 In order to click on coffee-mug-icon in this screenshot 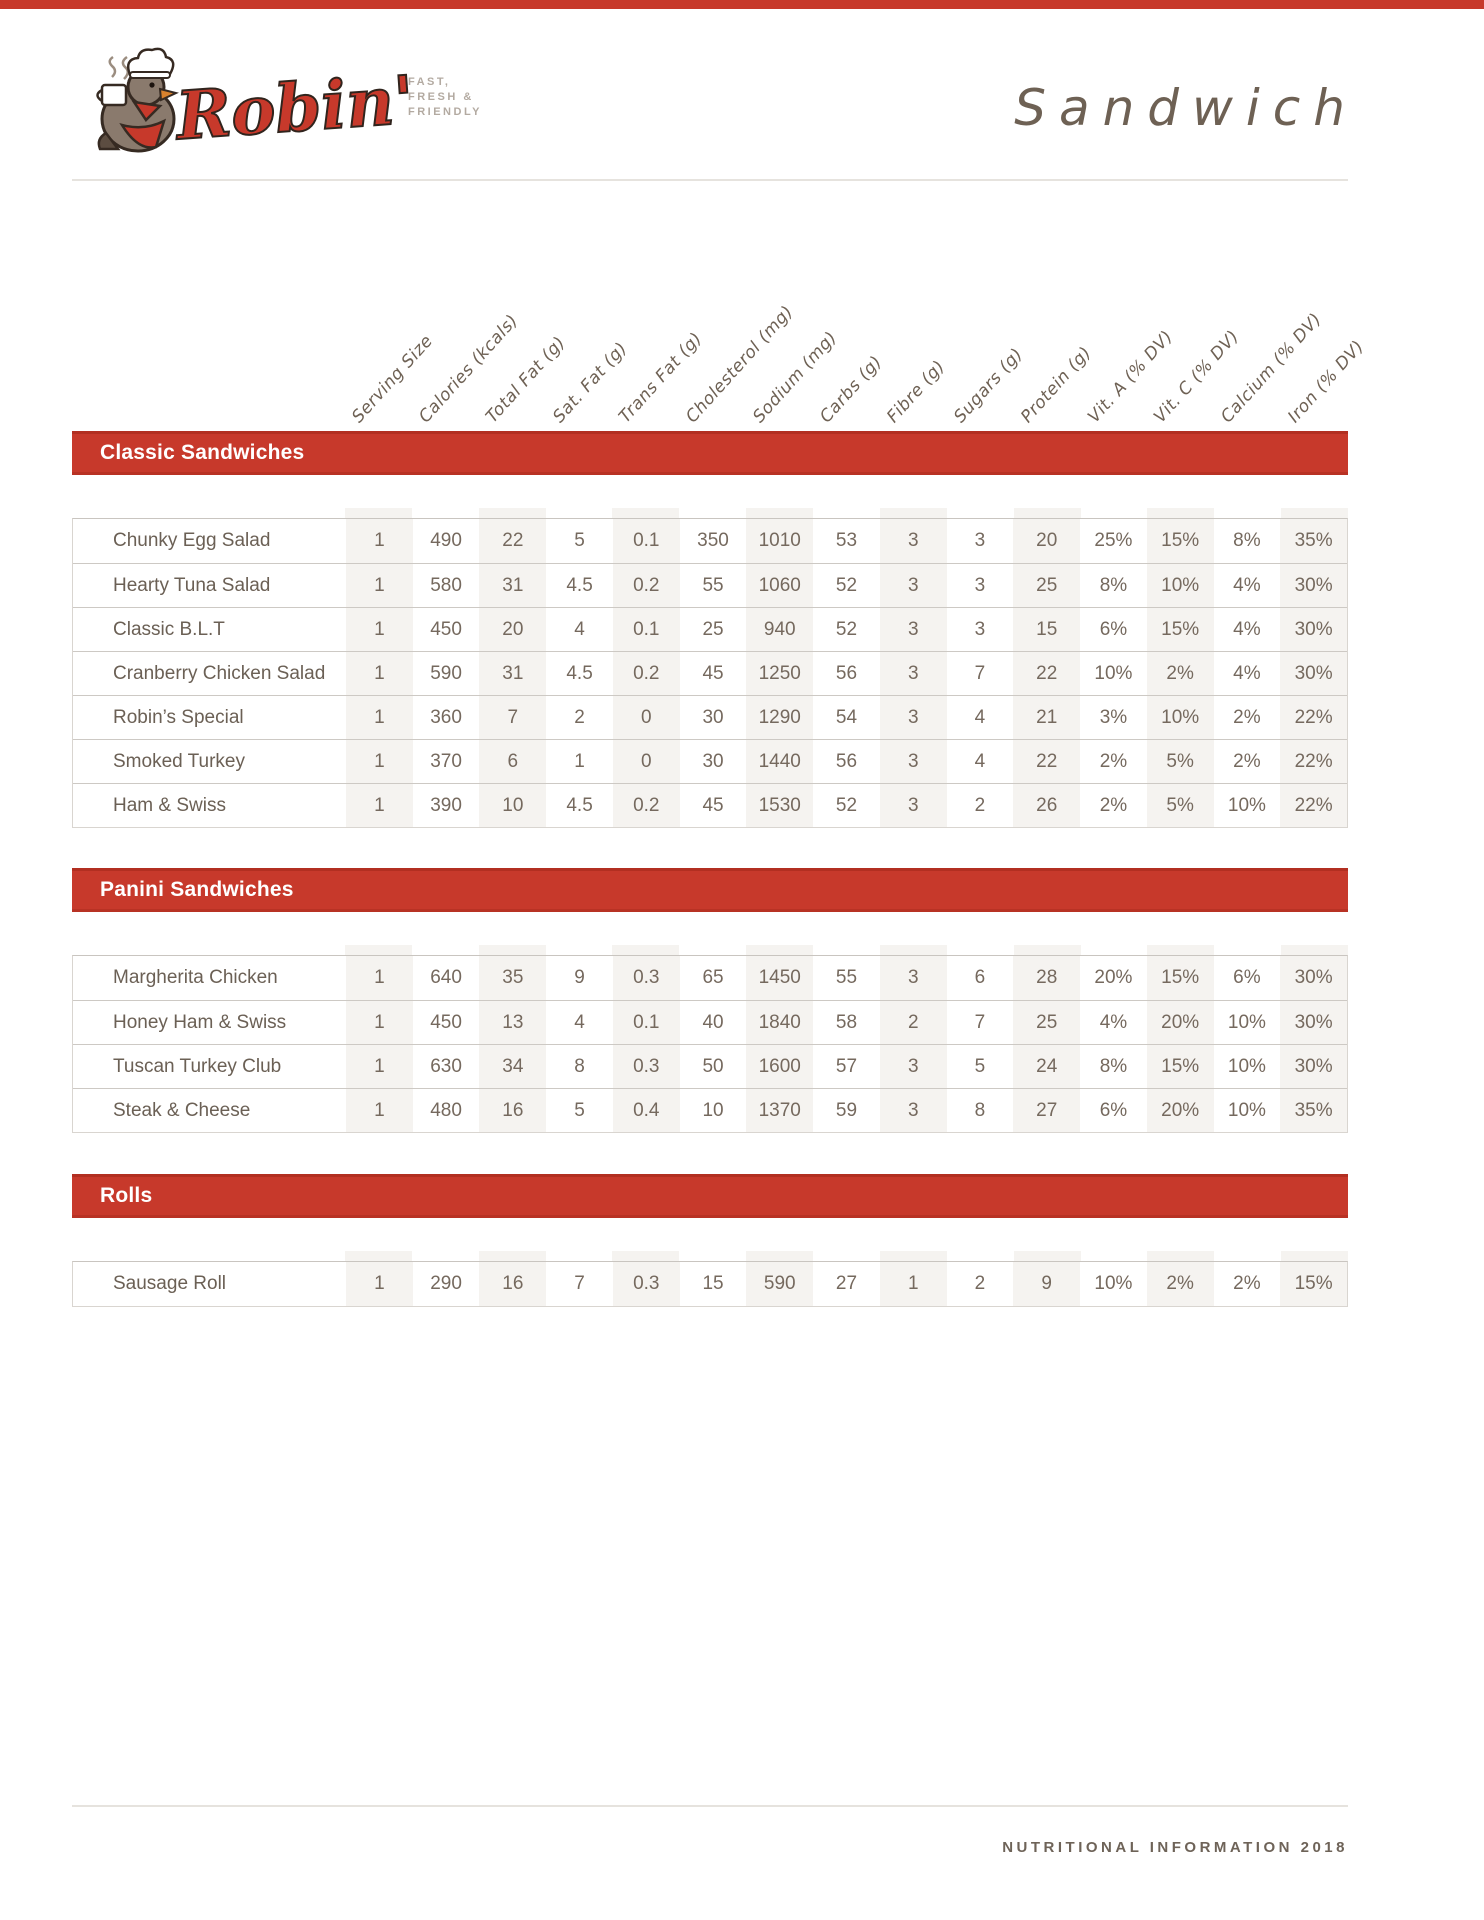, I will do `click(114, 95)`.